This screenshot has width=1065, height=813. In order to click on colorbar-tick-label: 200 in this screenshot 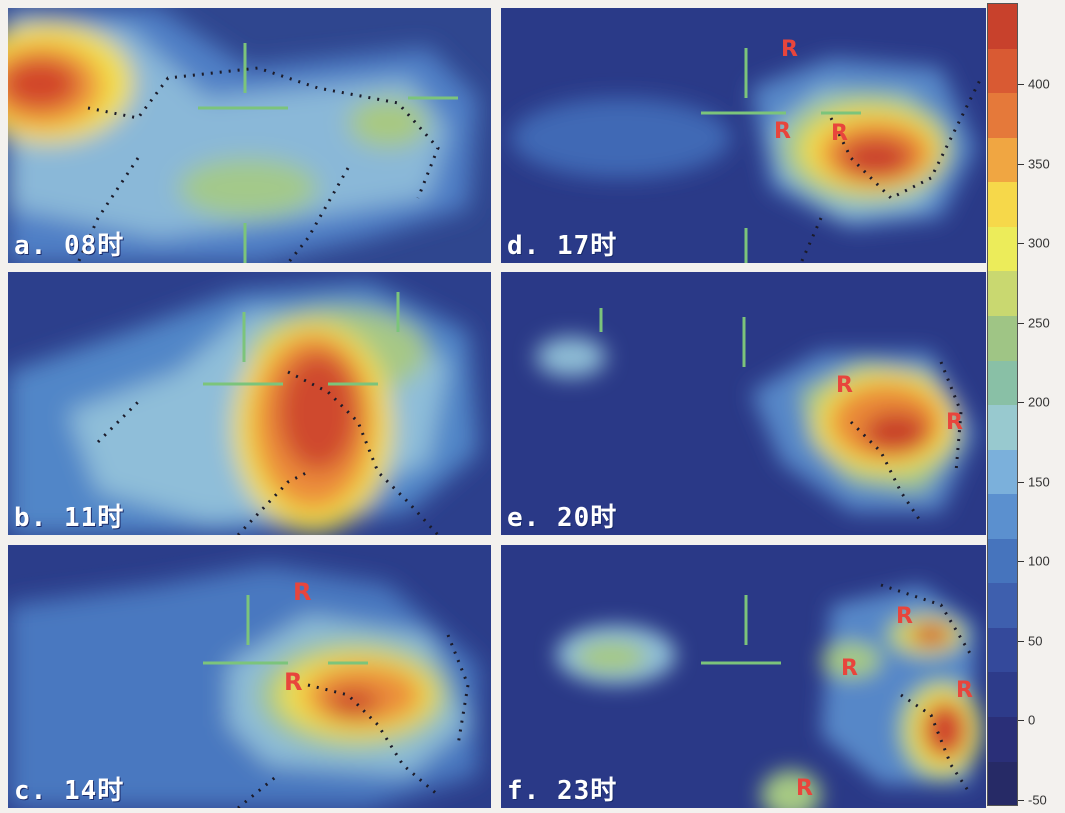, I will do `click(1039, 402)`.